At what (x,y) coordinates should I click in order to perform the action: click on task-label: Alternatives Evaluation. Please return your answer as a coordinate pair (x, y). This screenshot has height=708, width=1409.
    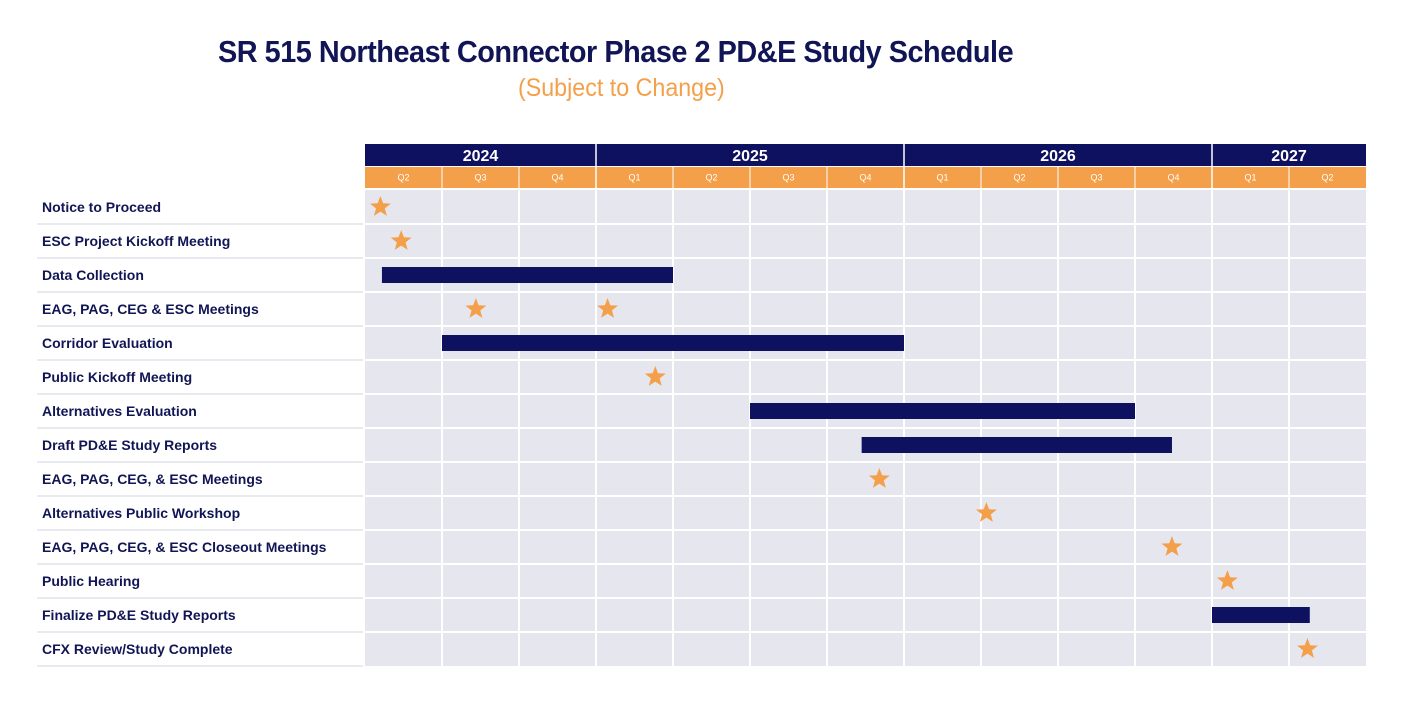
    Looking at the image, I should click on (119, 411).